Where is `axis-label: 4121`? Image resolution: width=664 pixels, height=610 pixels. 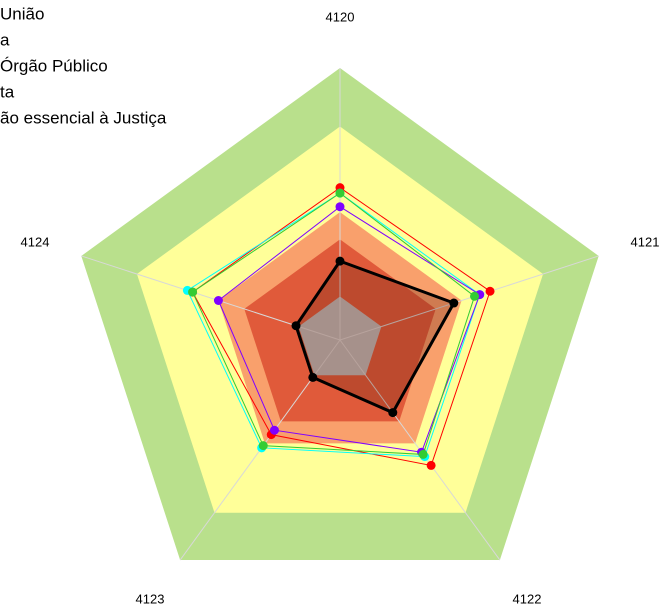 axis-label: 4121 is located at coordinates (645, 241).